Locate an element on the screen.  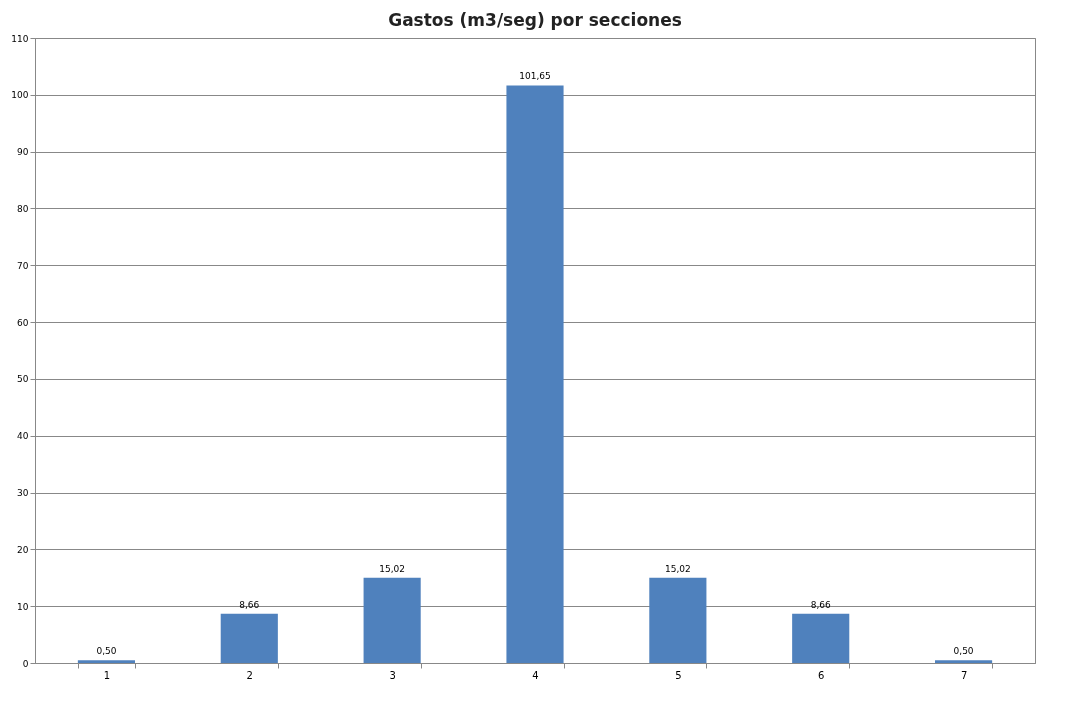
y-tick-label: 10 is located at coordinates (23, 606).